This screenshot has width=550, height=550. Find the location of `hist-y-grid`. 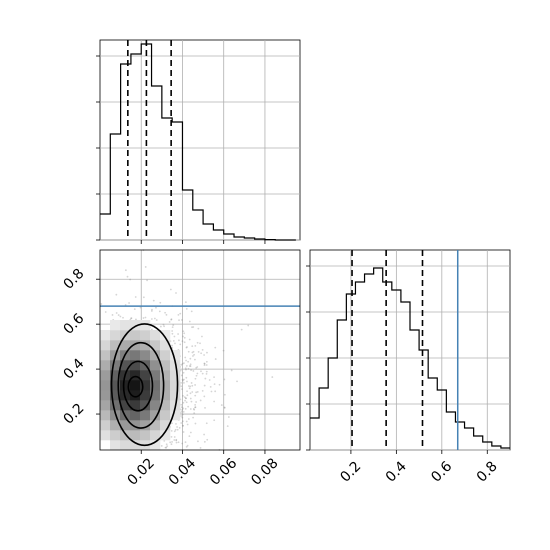

hist-y-grid is located at coordinates (410, 350).